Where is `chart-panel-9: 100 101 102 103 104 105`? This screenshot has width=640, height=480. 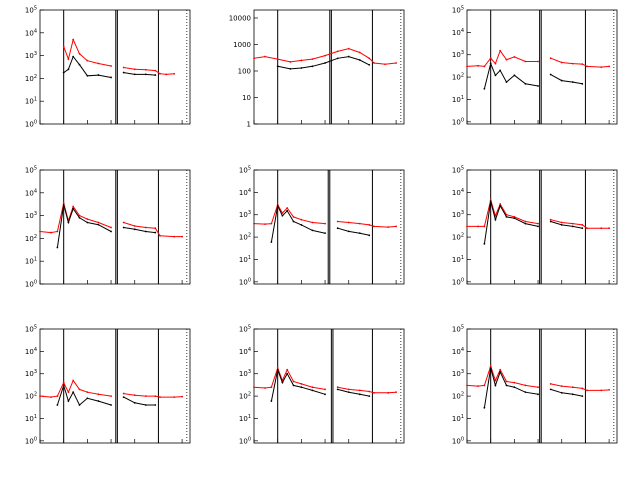 chart-panel-9: 100 101 102 103 104 105 is located at coordinates (535, 385).